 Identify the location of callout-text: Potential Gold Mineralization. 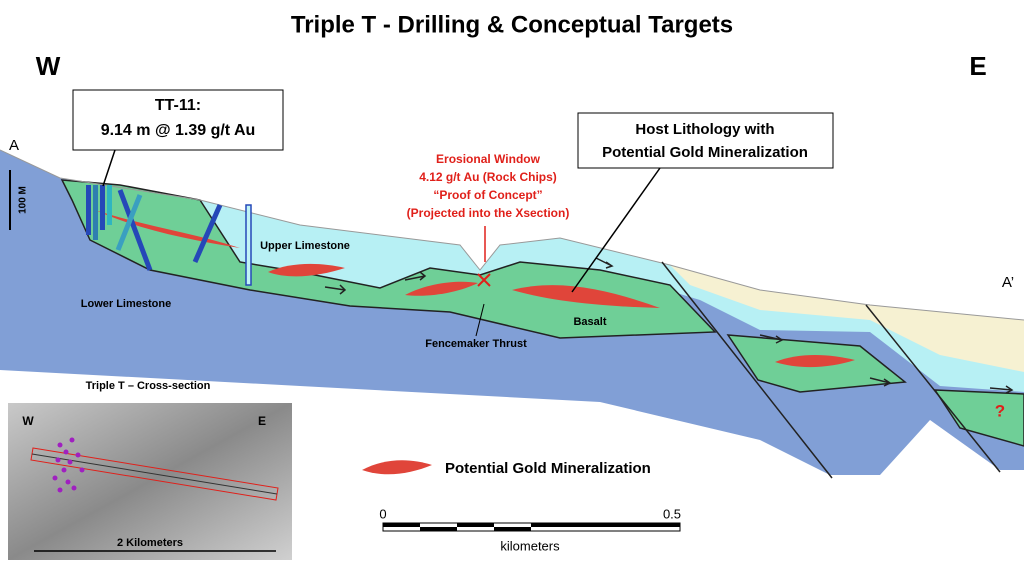
(705, 152).